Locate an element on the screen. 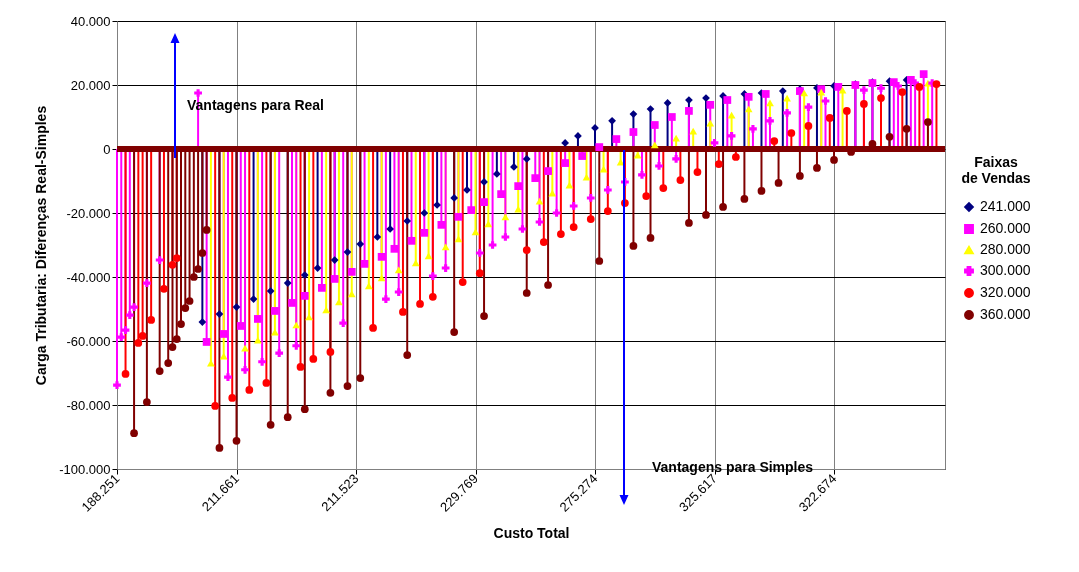  y-tick-label: -20.000 is located at coordinates (88, 213).